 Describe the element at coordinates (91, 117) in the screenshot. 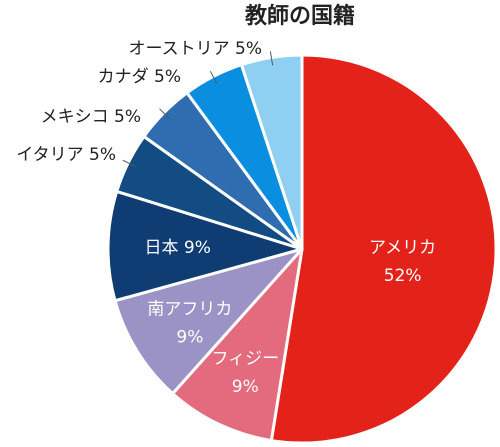

I see `slice-label-outside-5: メキシコ 5%` at that location.